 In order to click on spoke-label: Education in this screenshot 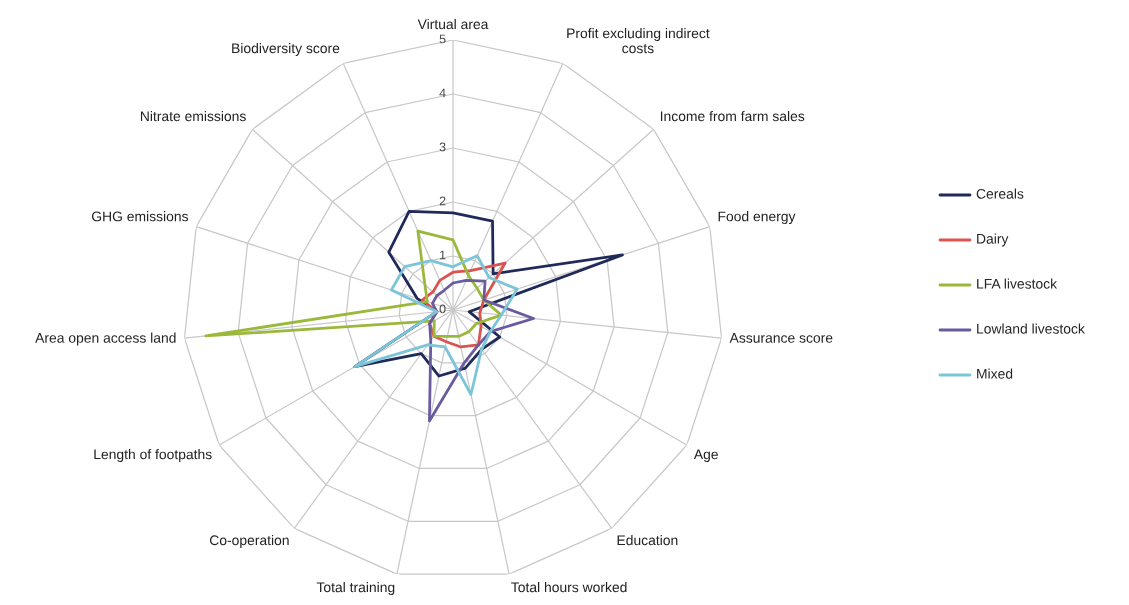, I will do `click(647, 540)`.